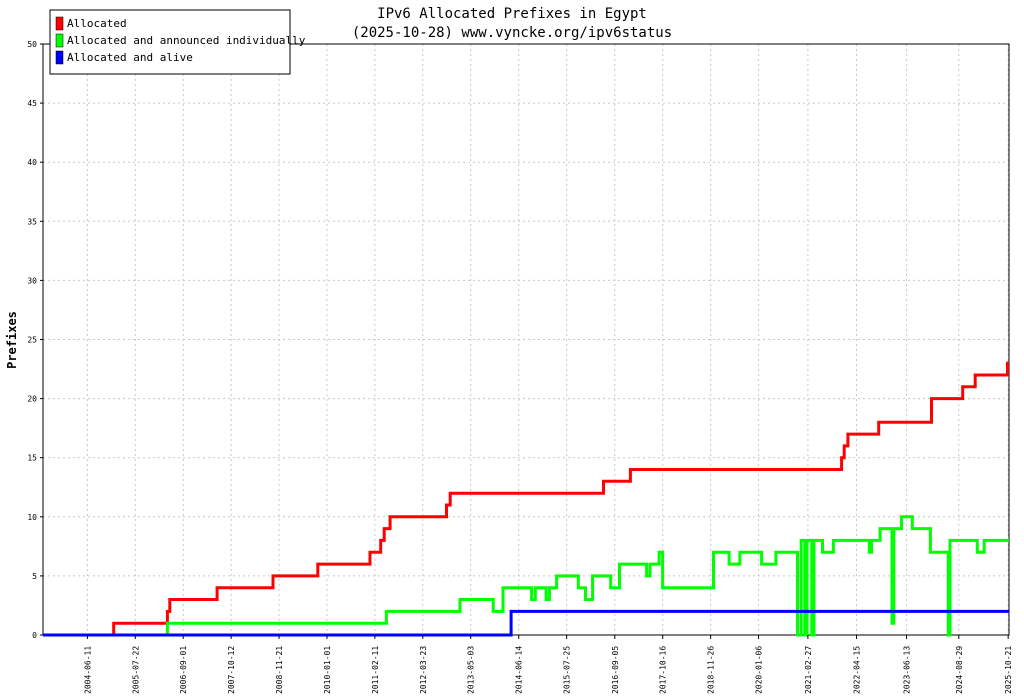  I want to click on legend-box, so click(170, 42).